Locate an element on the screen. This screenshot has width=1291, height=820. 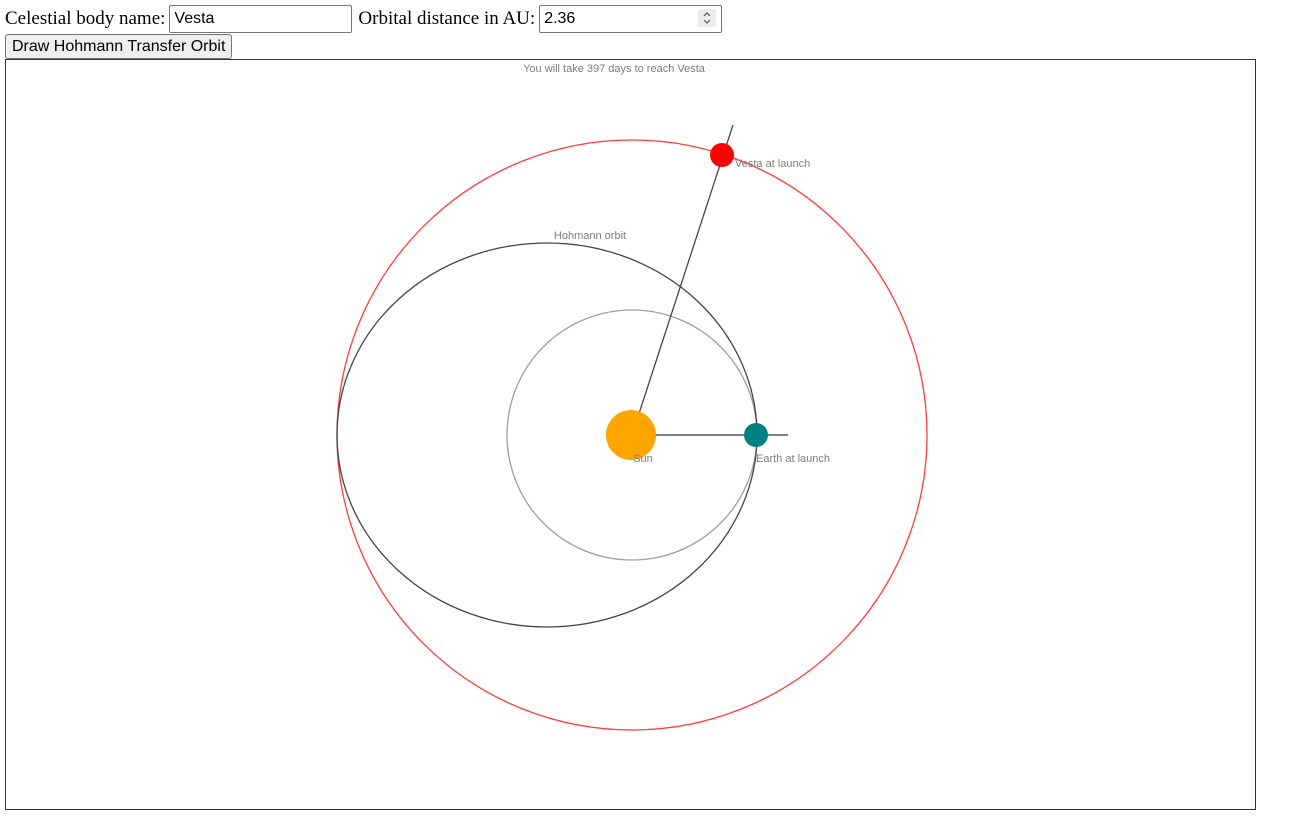
sun-label: Sun is located at coordinates (643, 459).